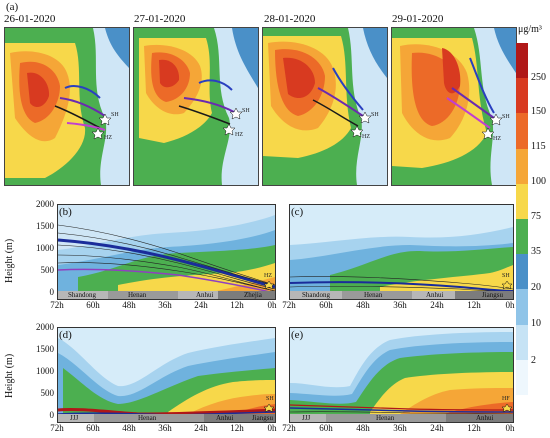  I want to click on ytick-b-0: 0, so click(52, 292).